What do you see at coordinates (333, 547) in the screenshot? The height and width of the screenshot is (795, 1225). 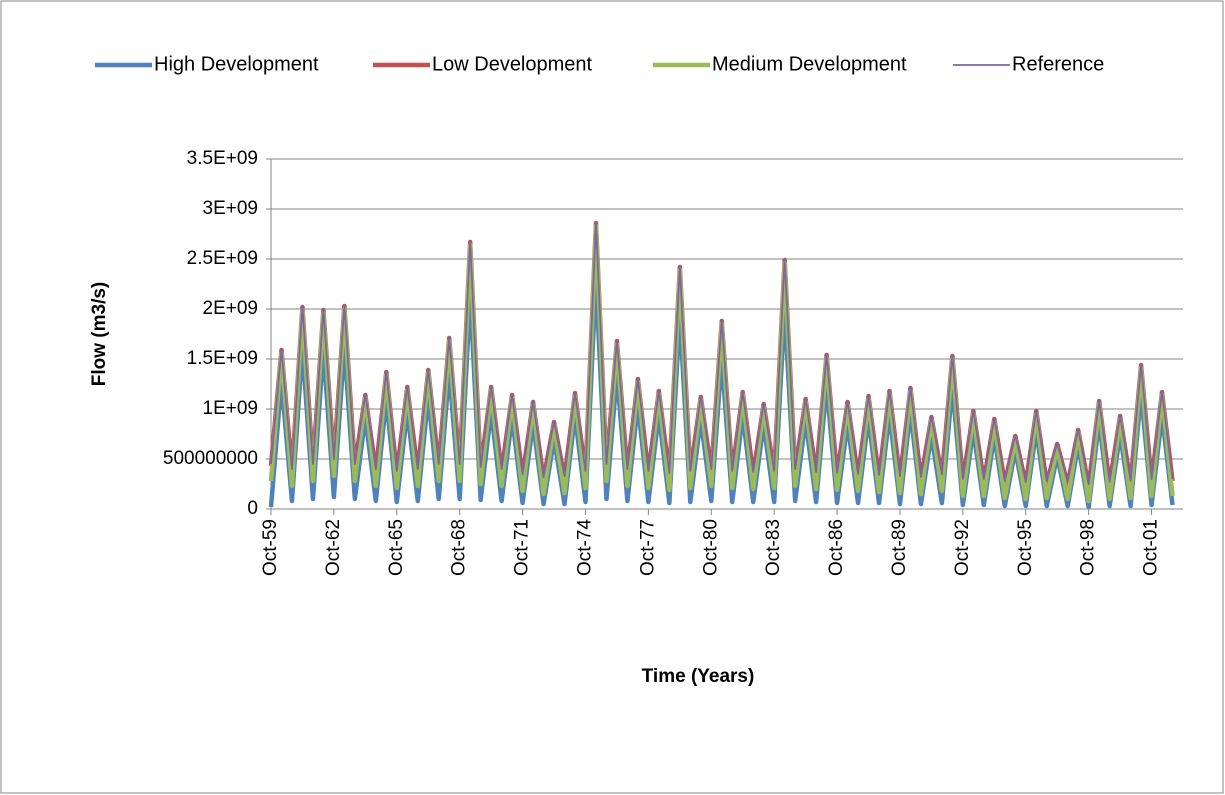 I see `x-tick-label: Oct-62` at bounding box center [333, 547].